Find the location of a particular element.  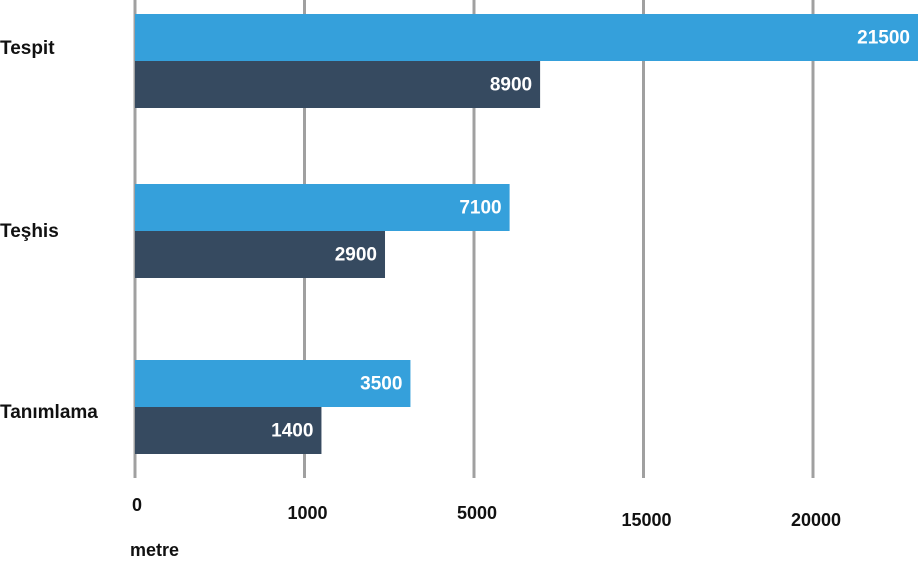

value-label: 1400 is located at coordinates (292, 431).